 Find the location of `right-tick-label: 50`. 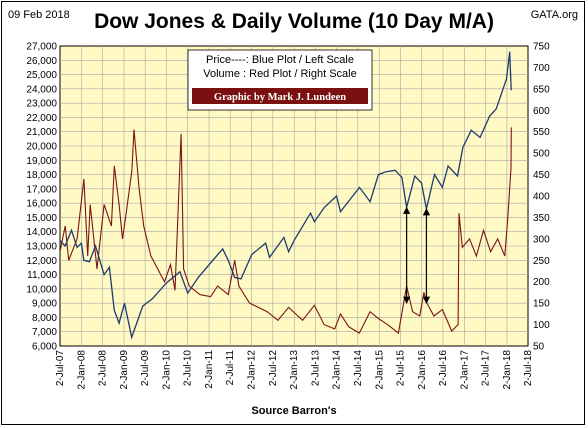

right-tick-label: 50 is located at coordinates (539, 347).